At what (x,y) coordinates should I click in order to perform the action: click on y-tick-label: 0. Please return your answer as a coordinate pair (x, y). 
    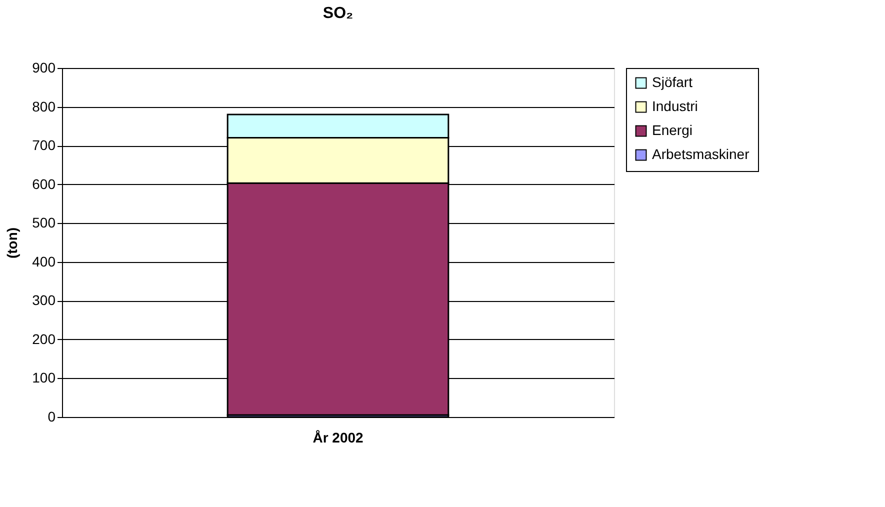
    Looking at the image, I should click on (52, 416).